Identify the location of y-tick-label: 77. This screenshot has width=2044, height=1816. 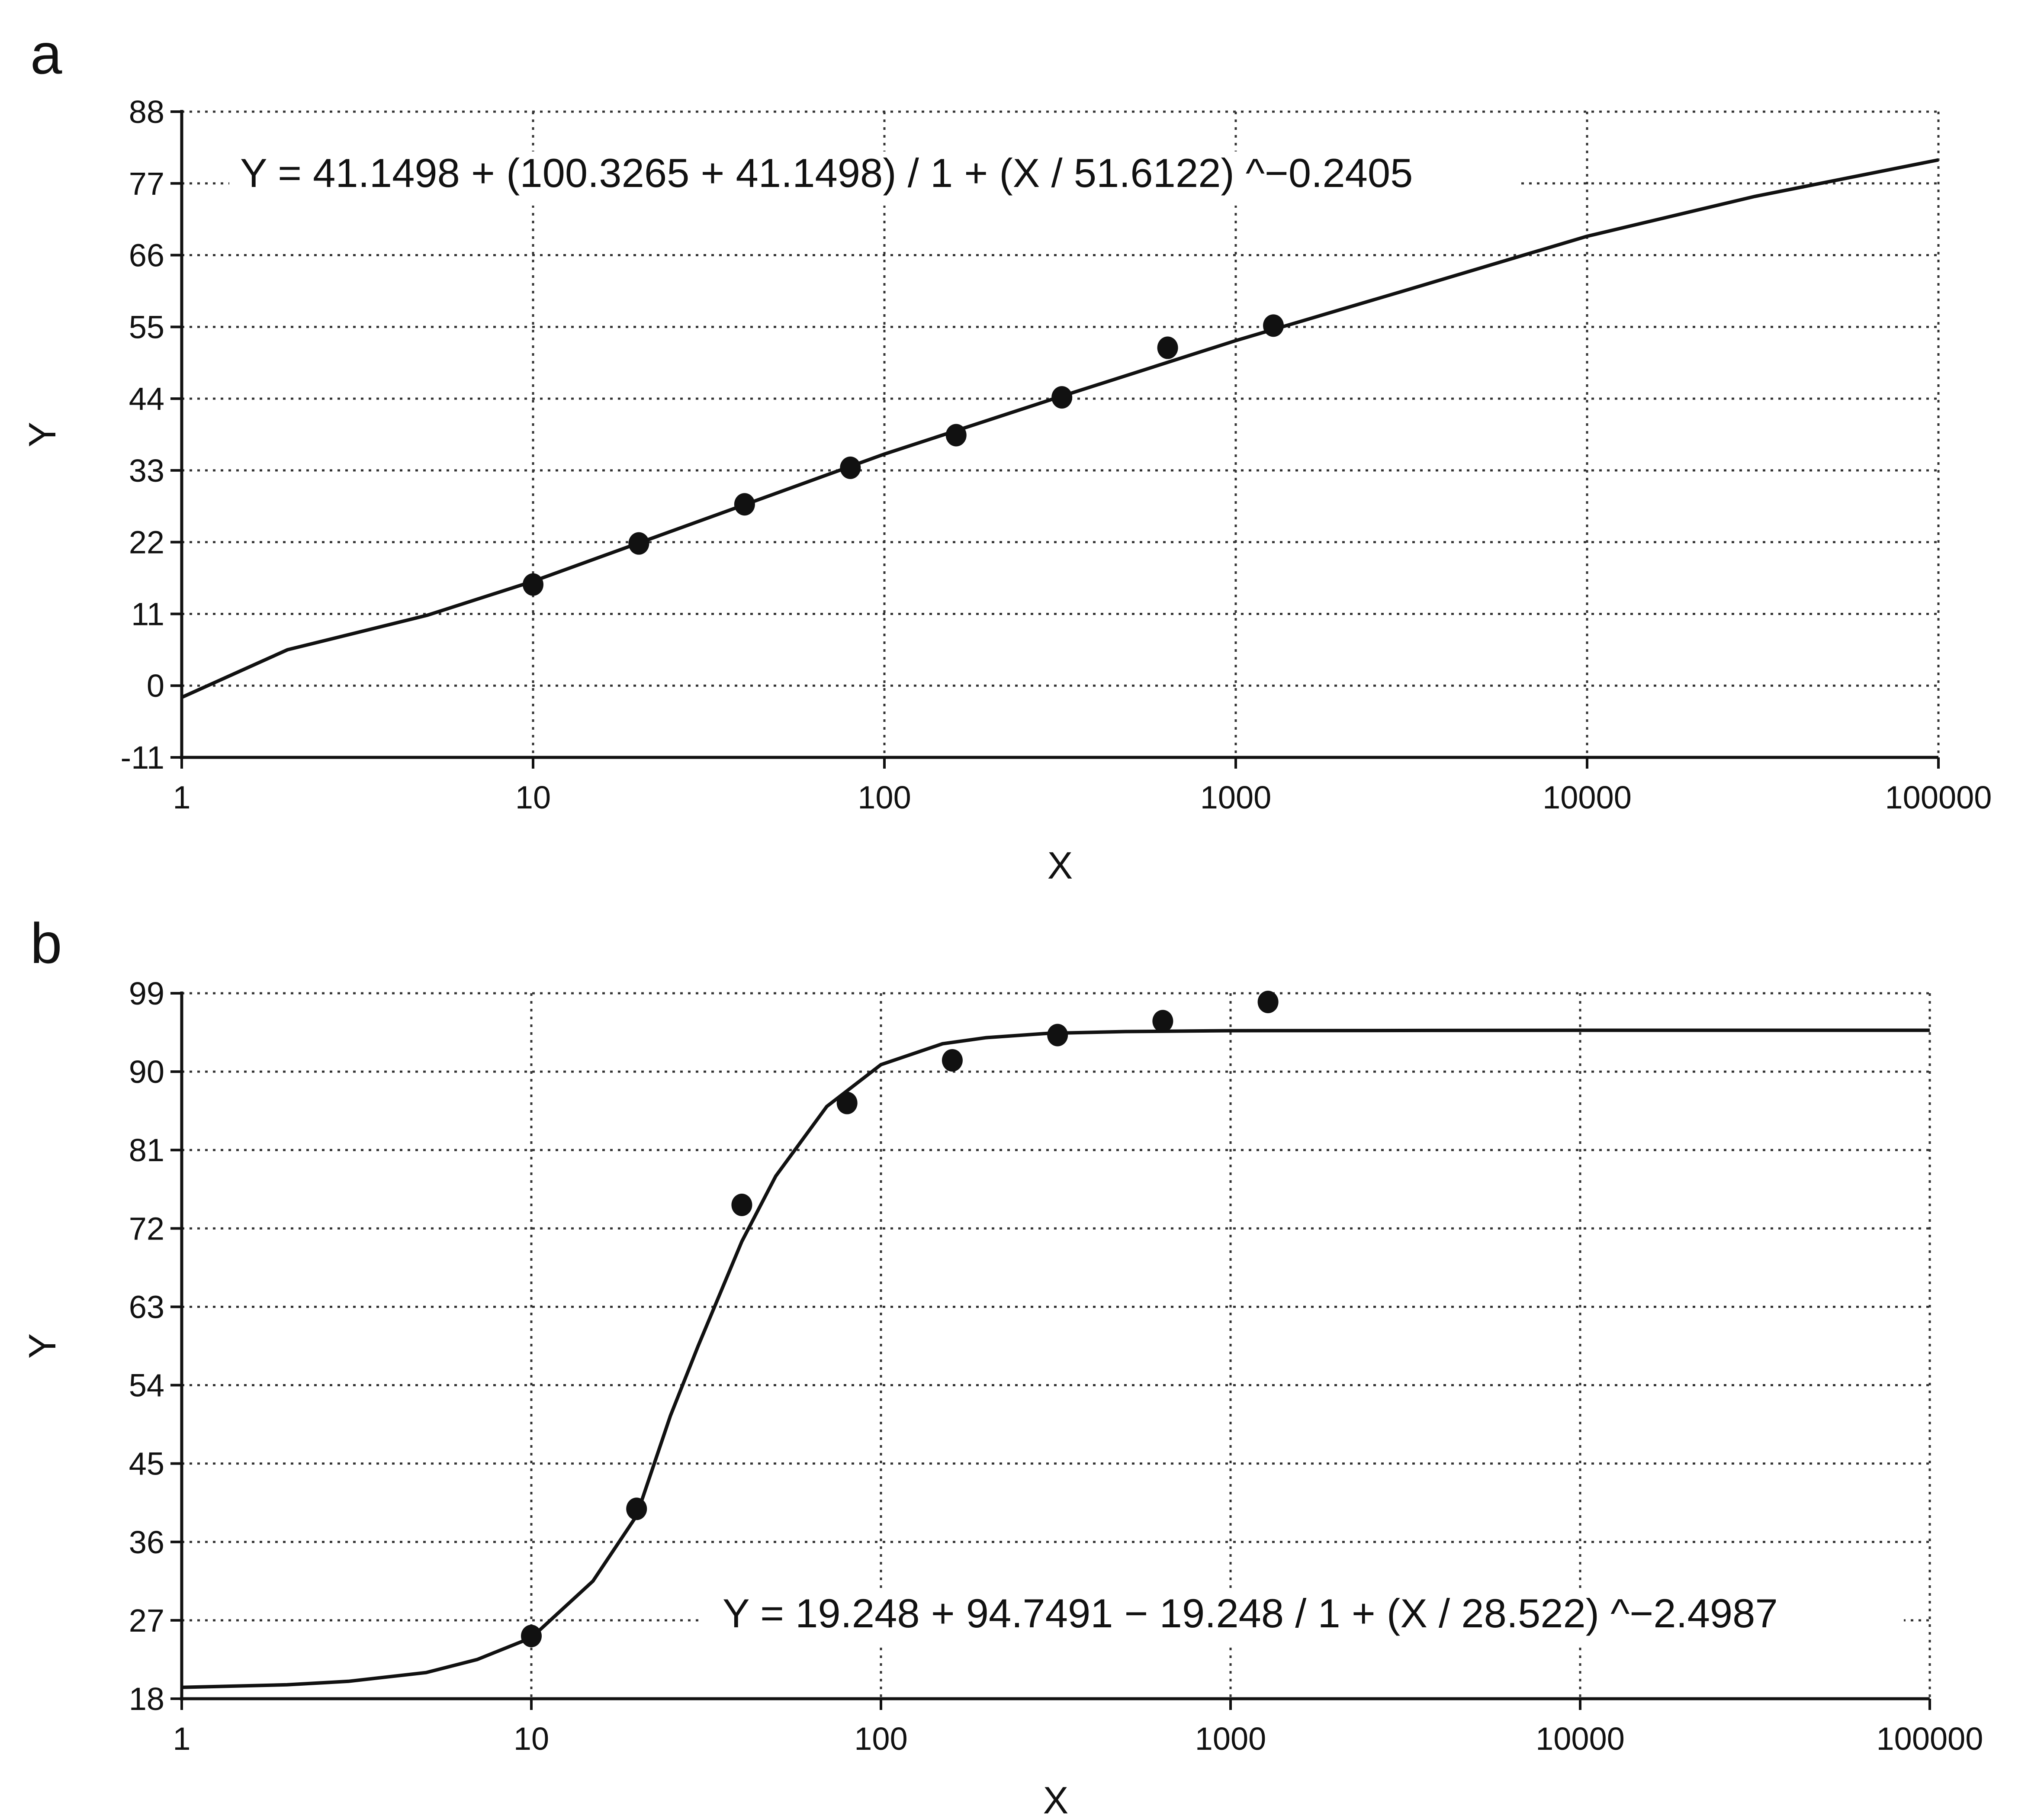
(147, 184).